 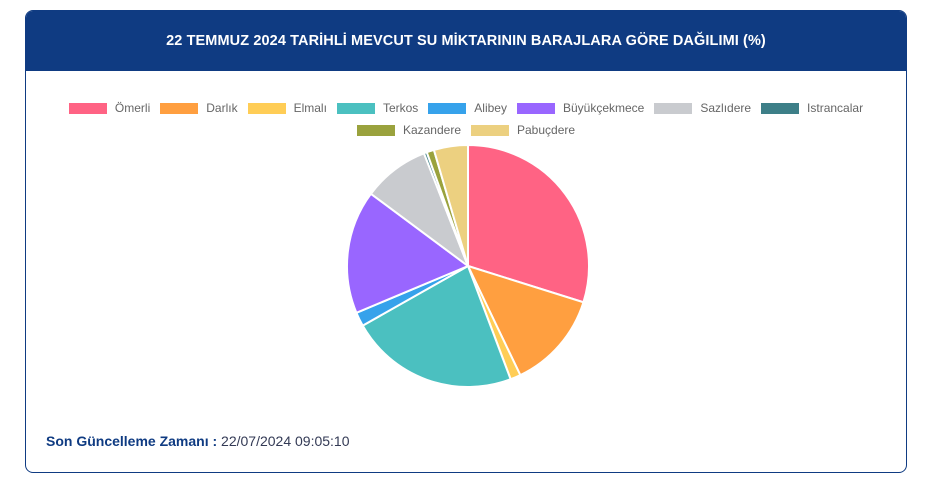 I want to click on legend-label: Pabuçdere, so click(x=546, y=130).